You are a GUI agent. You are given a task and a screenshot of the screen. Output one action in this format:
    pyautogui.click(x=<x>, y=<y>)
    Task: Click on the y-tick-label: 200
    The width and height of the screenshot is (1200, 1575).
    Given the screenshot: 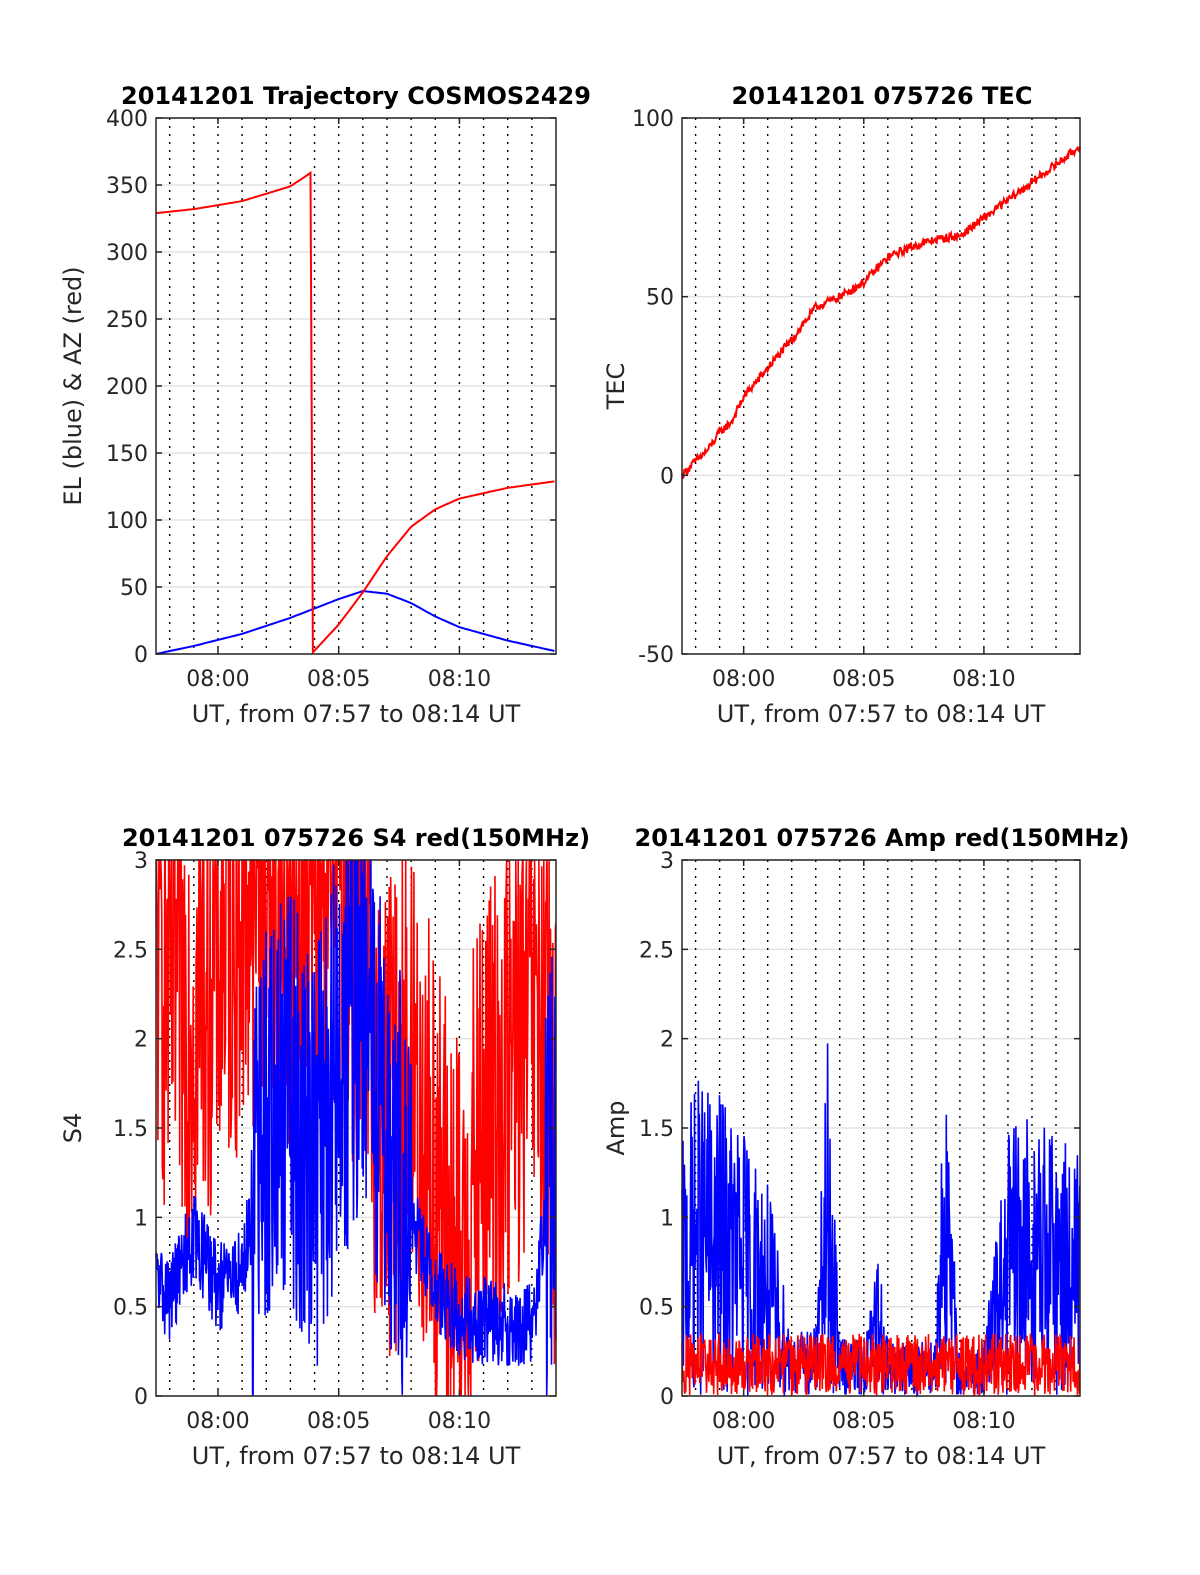 What is the action you would take?
    pyautogui.click(x=127, y=387)
    